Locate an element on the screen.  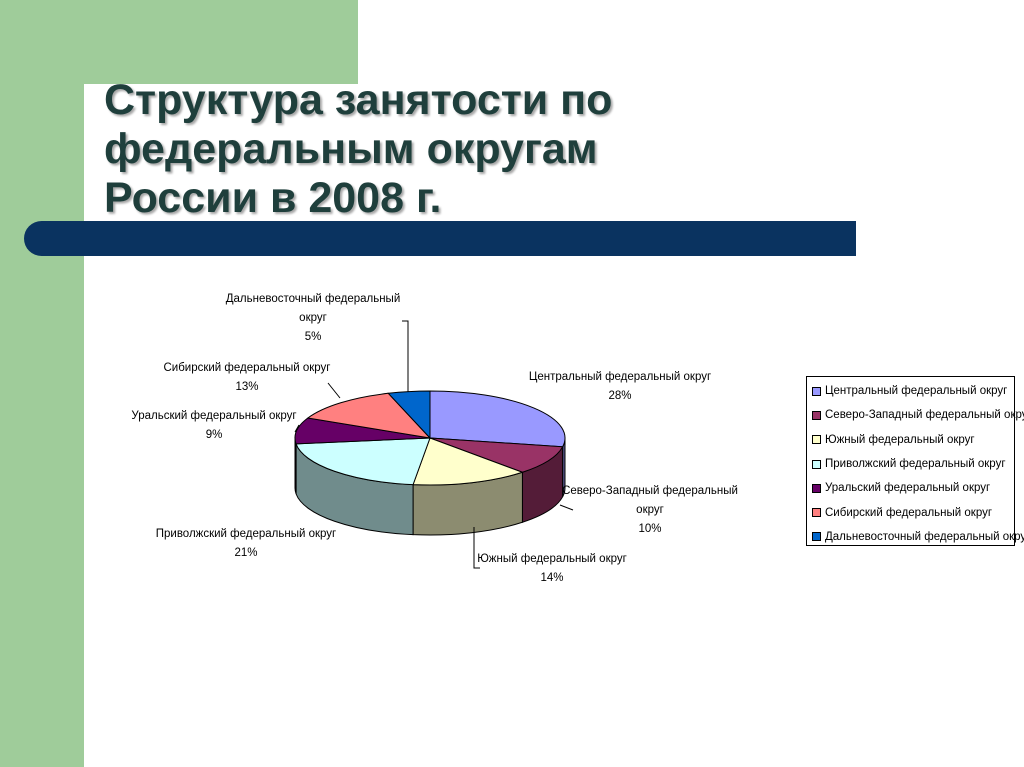
data-label-6: Дальневосточный федеральный округ 5% is located at coordinates (313, 318).